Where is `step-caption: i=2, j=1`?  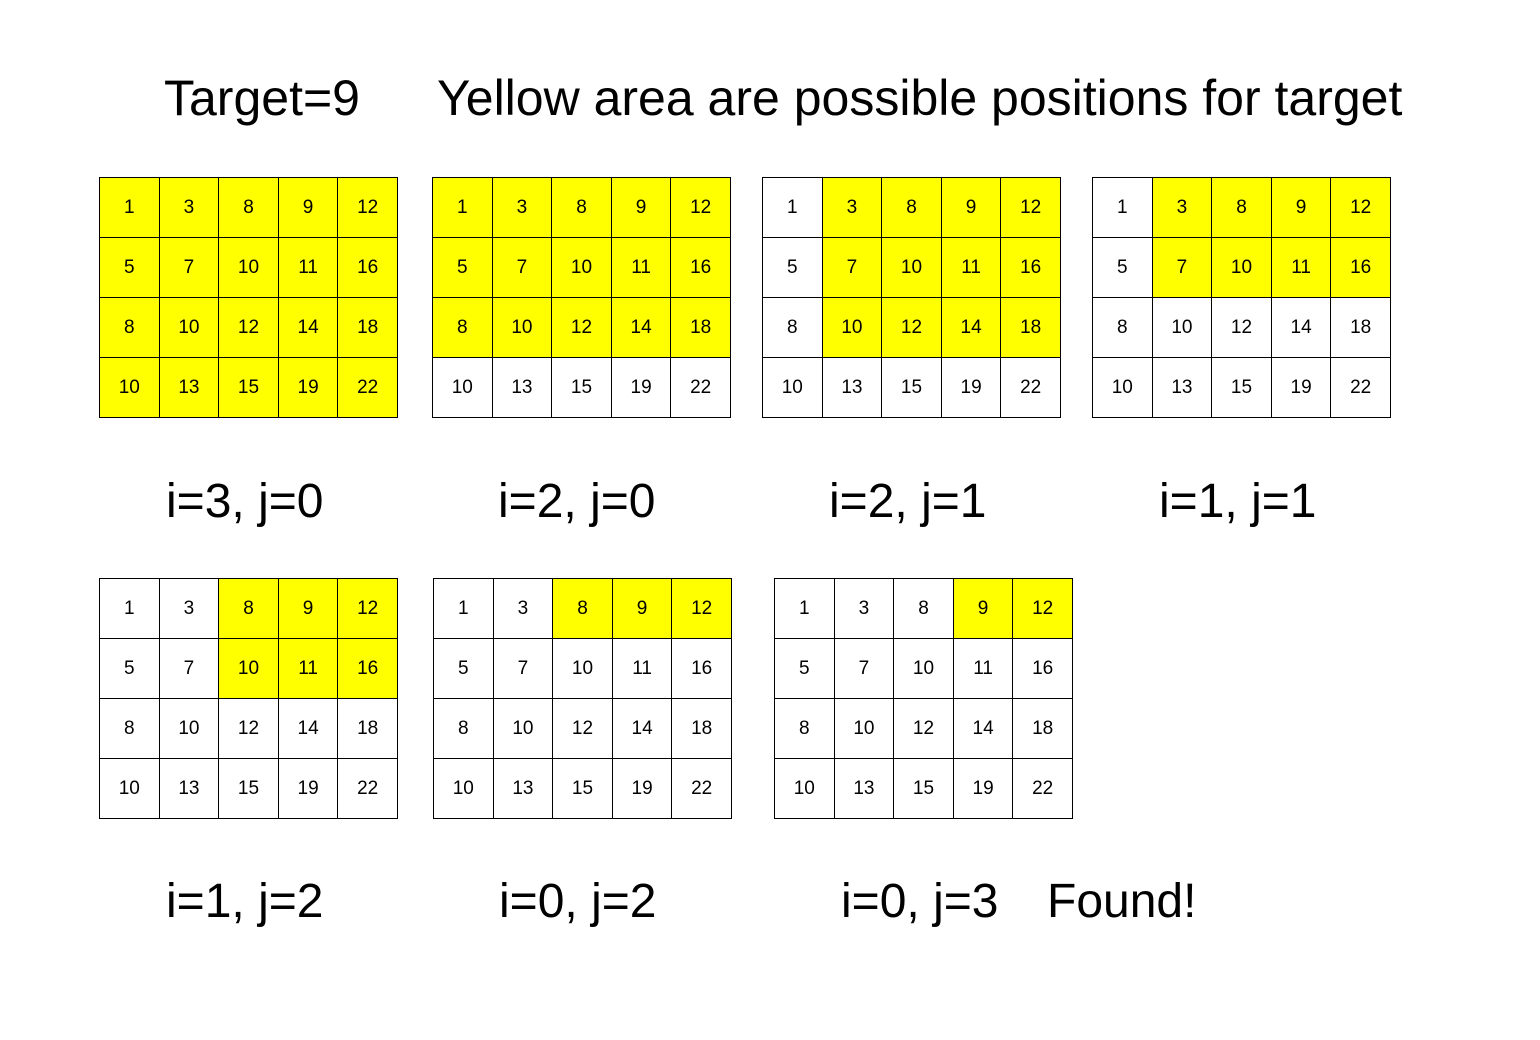
step-caption: i=2, j=1 is located at coordinates (908, 501).